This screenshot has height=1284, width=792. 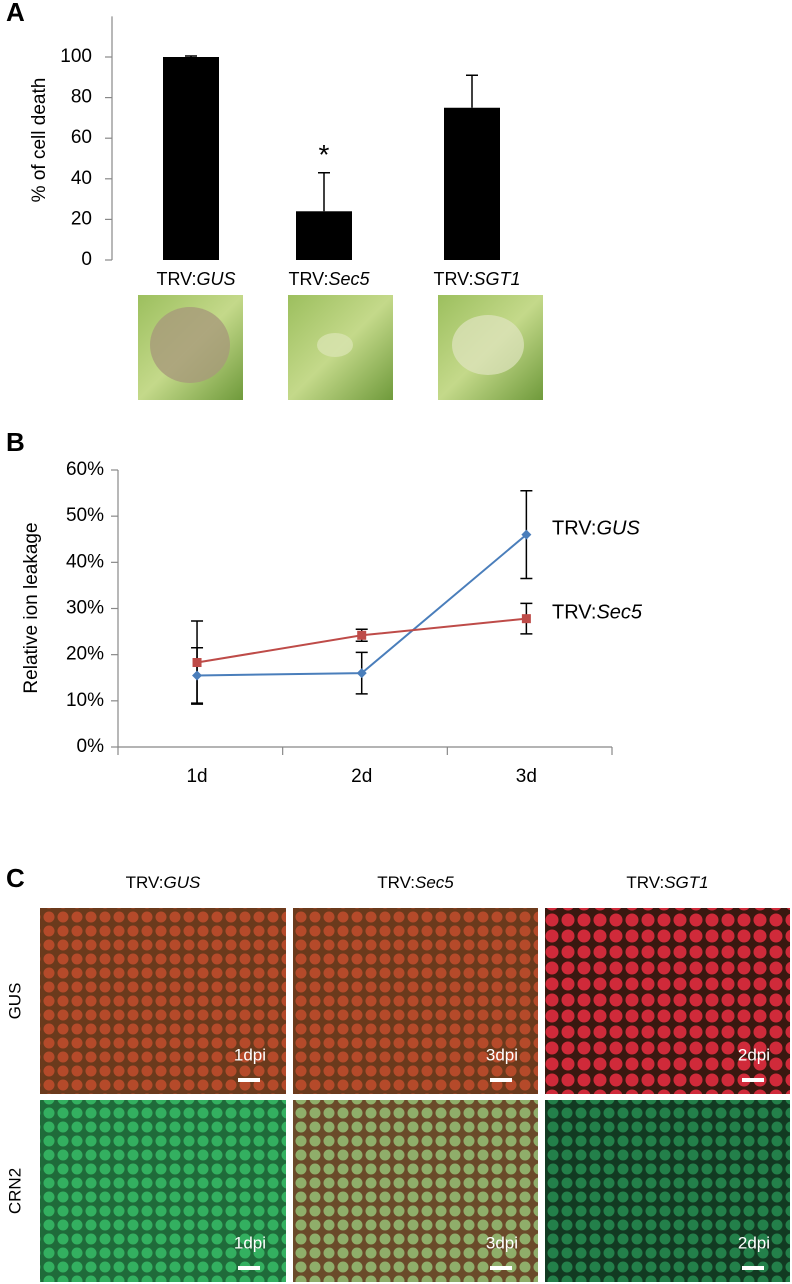 I want to click on y-tick-label: 30%, so click(x=85, y=608).